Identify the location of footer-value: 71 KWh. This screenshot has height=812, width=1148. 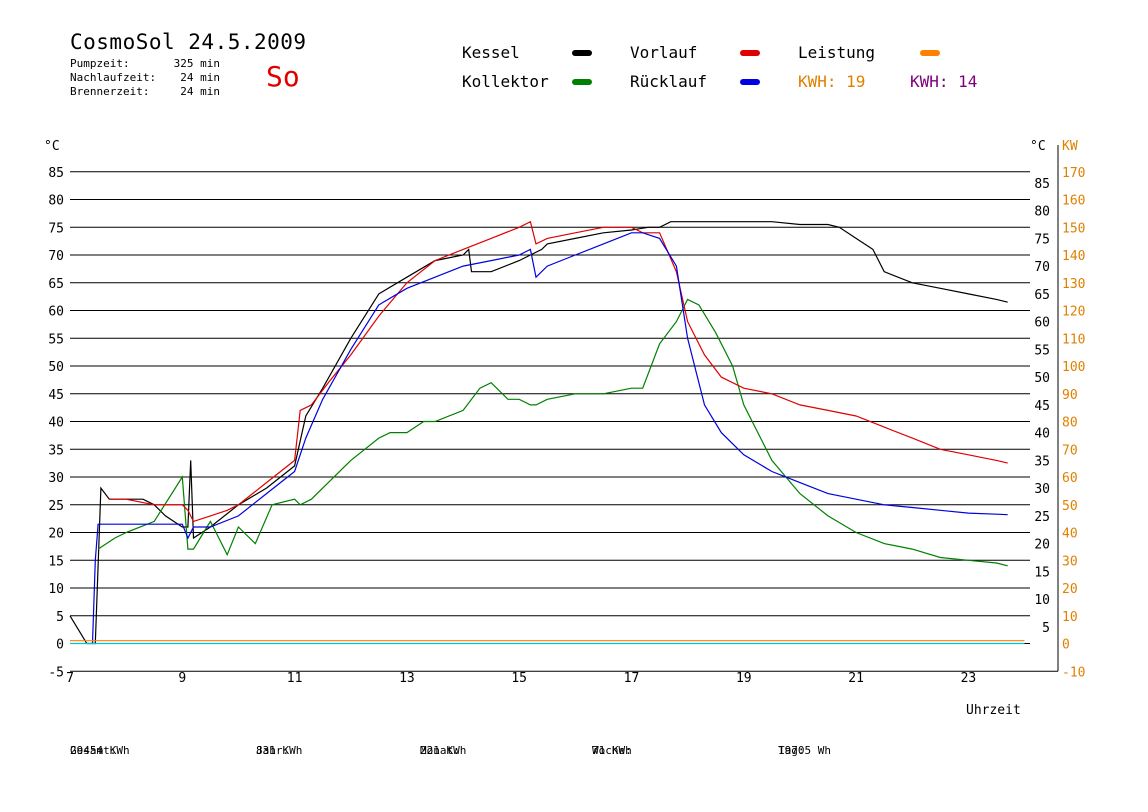
(612, 750).